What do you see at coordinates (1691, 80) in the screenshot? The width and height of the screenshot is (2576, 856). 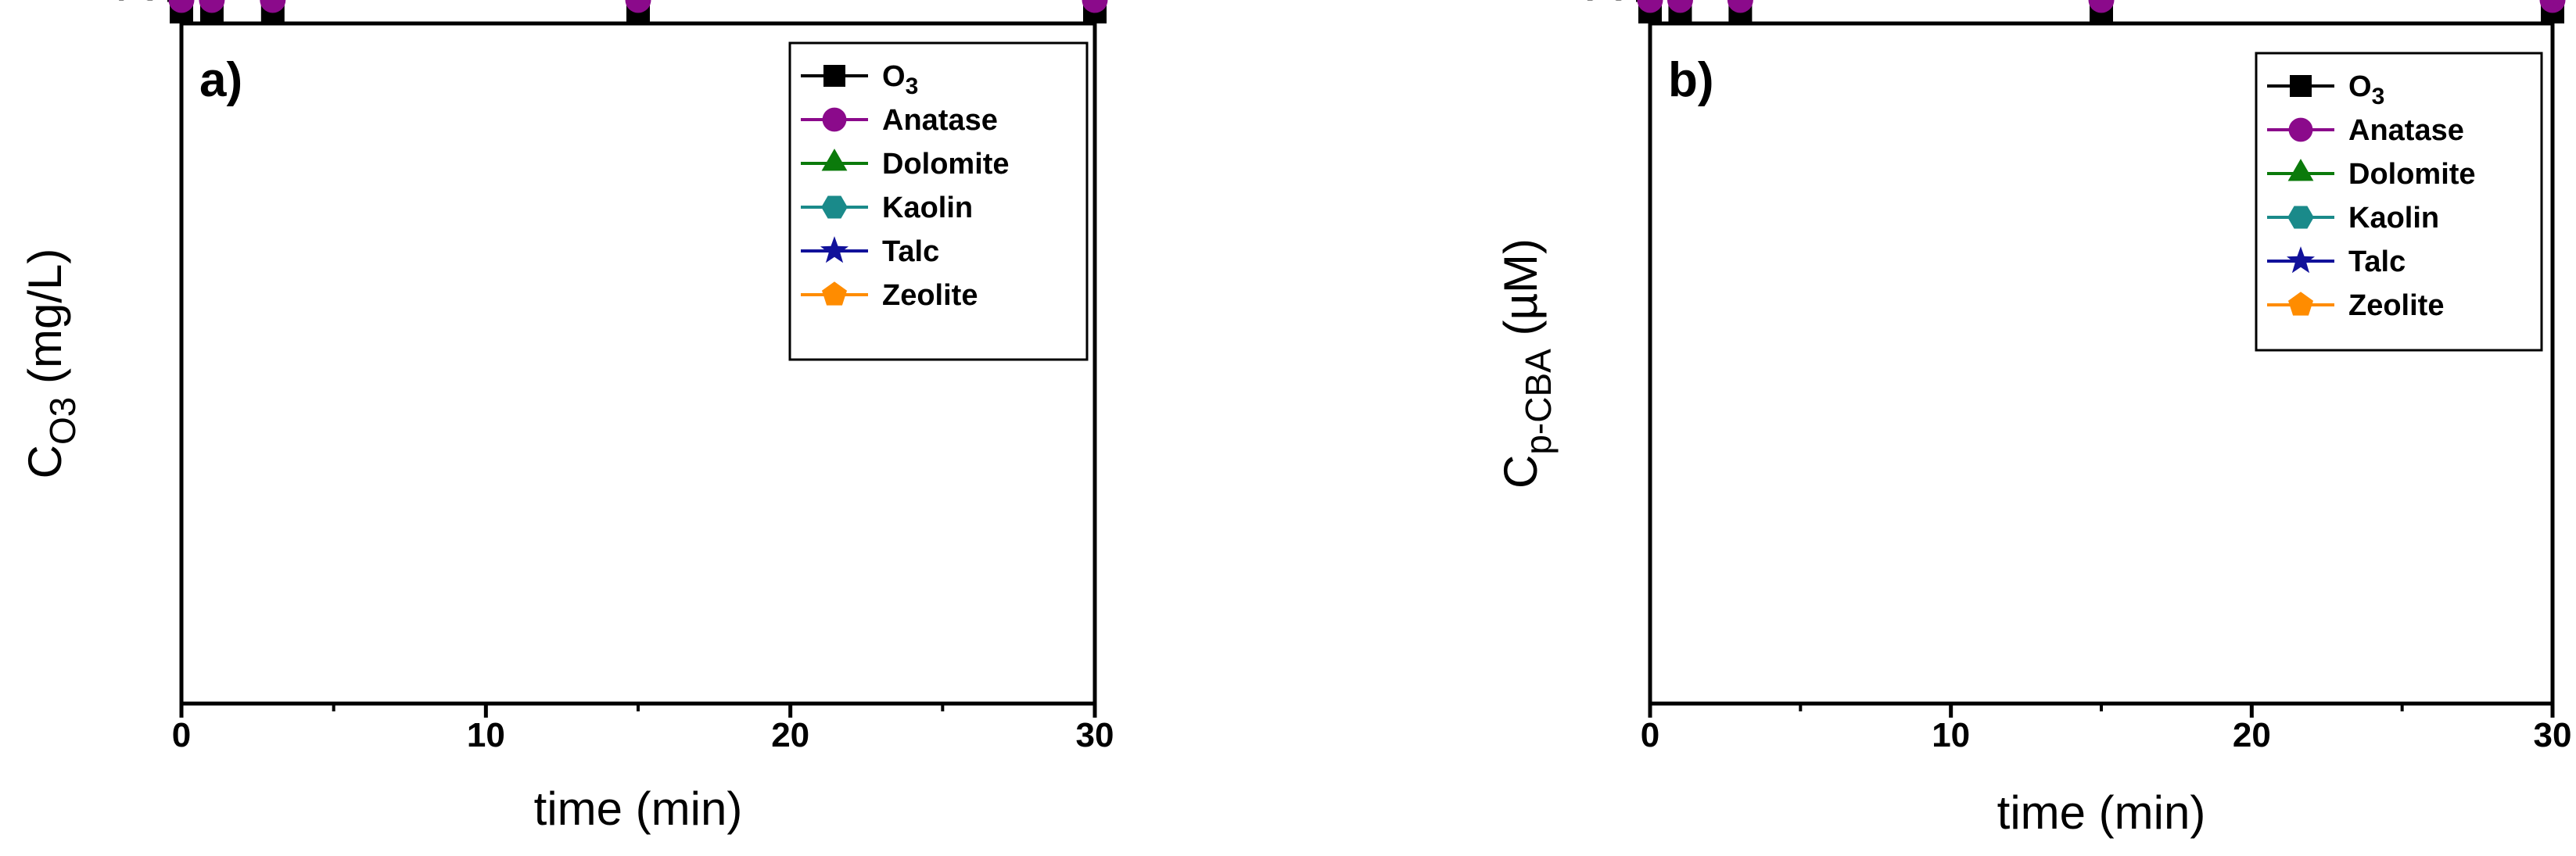 I see `panel-label: b)` at bounding box center [1691, 80].